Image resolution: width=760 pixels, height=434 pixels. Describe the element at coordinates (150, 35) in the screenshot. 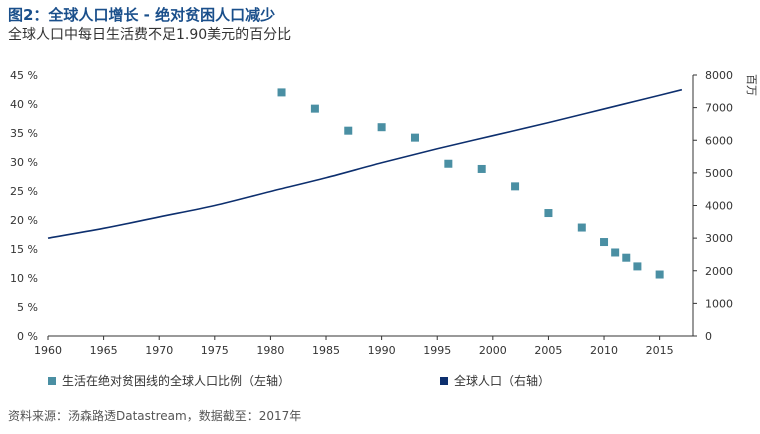

I see `chart-subtitle: 全球人口中每日生活费不足1.90美元的百分比` at that location.